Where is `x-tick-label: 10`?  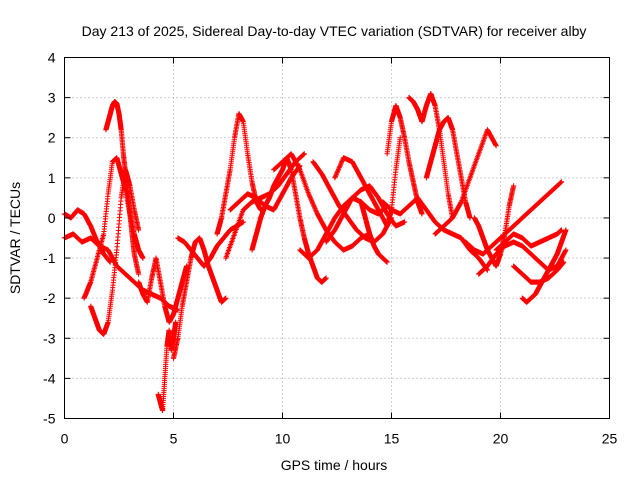
x-tick-label: 10 is located at coordinates (283, 439).